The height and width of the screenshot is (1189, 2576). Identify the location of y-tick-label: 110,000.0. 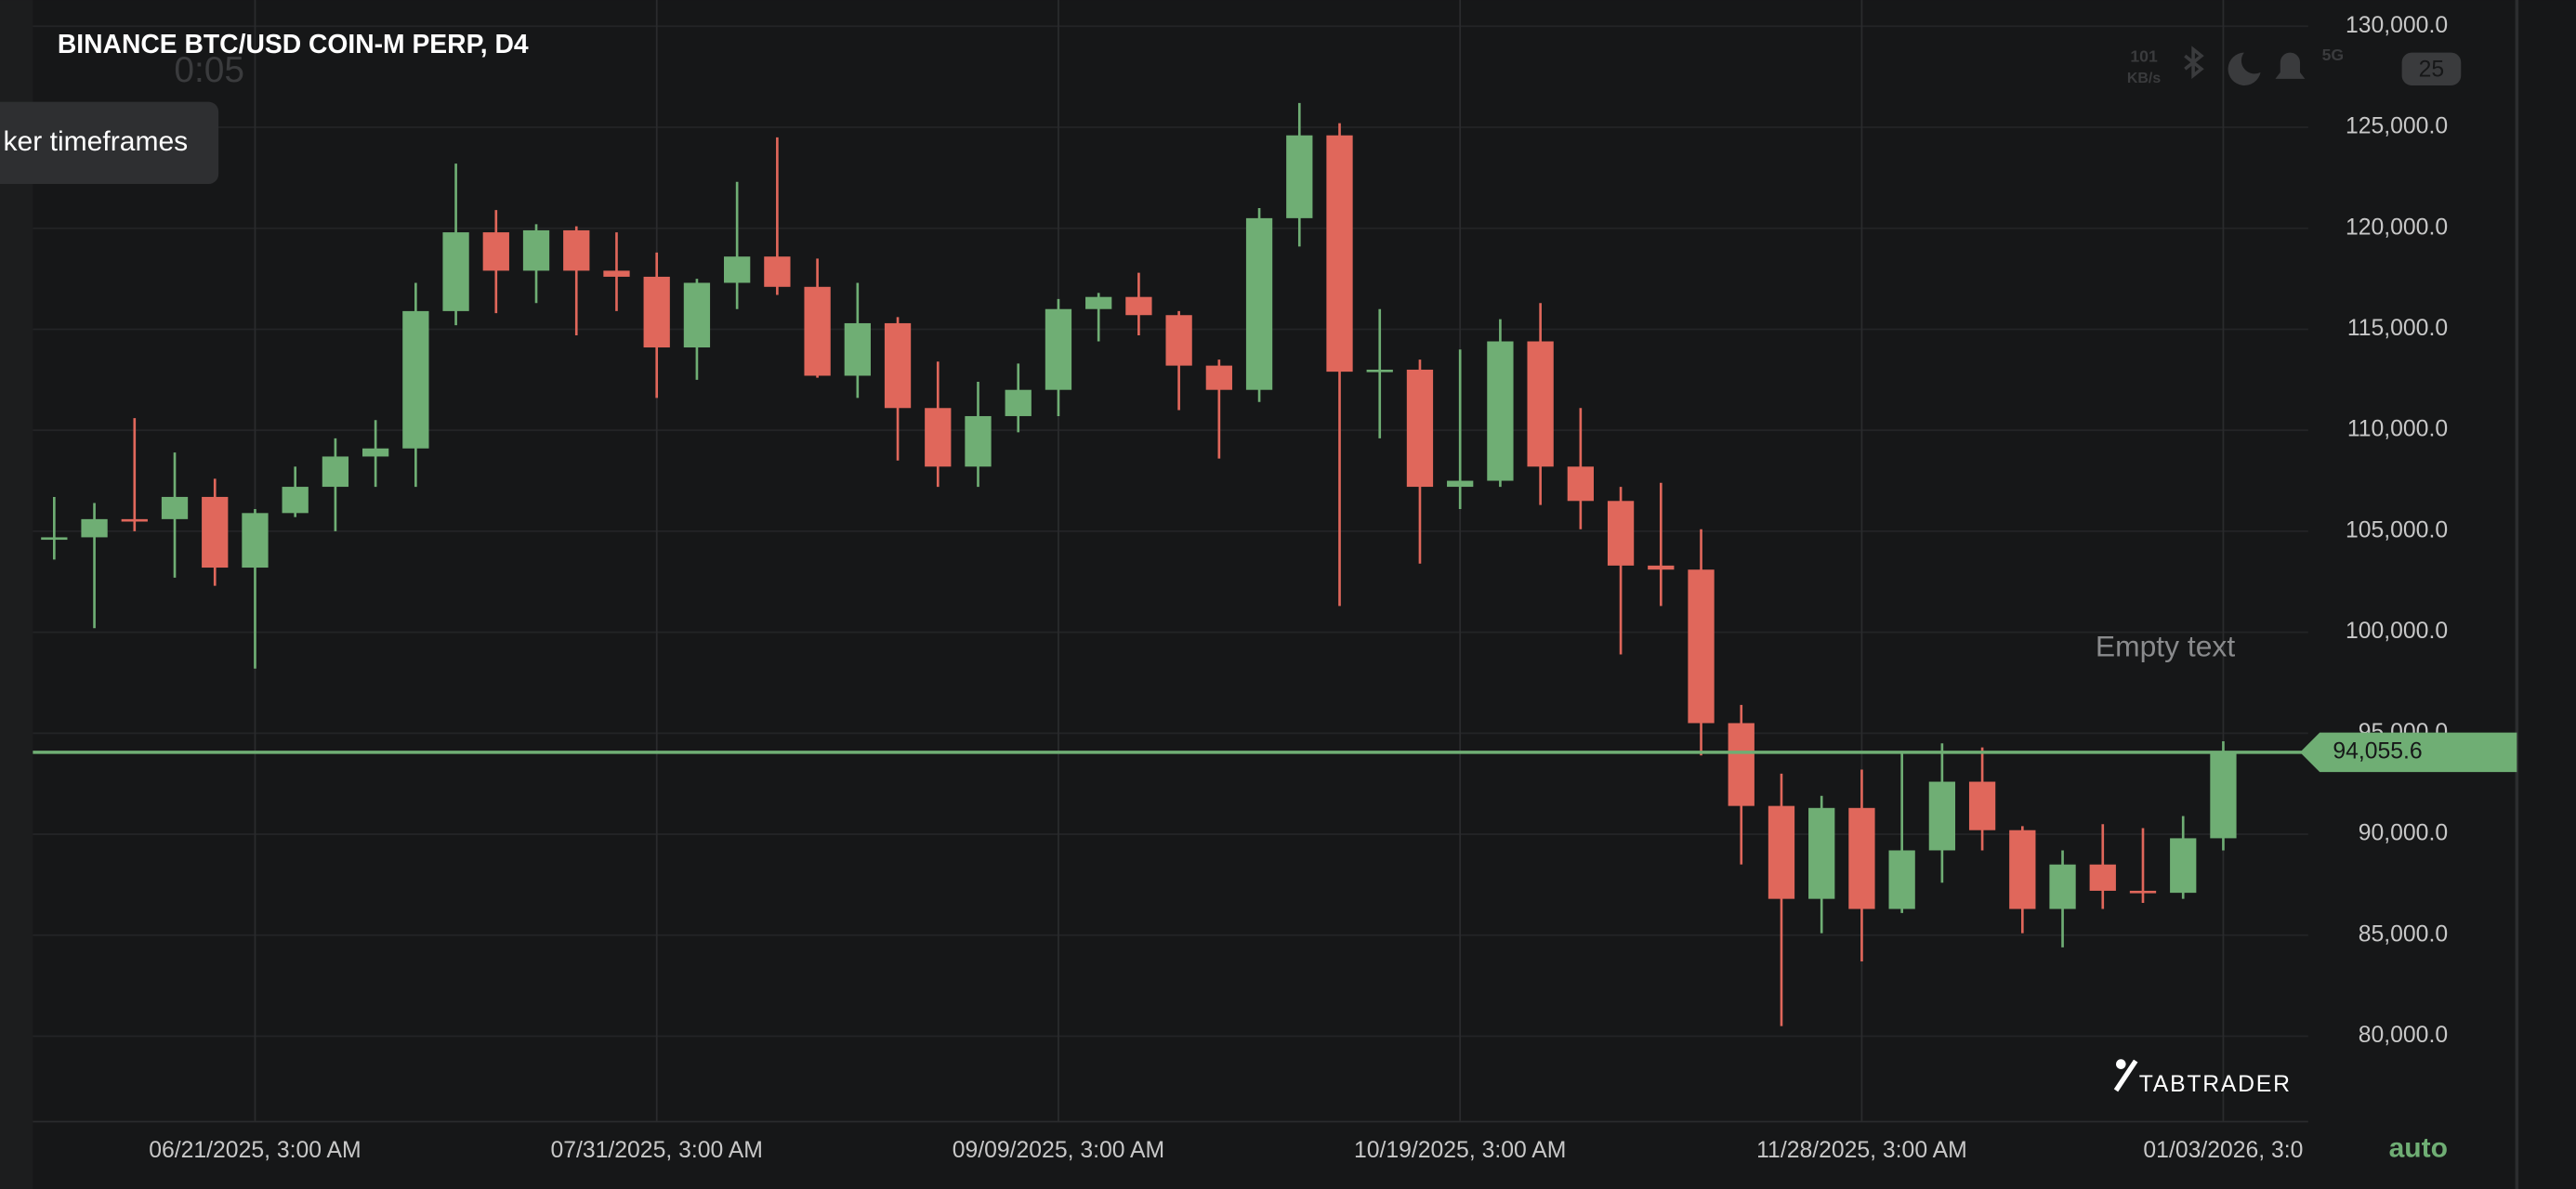
(2397, 429).